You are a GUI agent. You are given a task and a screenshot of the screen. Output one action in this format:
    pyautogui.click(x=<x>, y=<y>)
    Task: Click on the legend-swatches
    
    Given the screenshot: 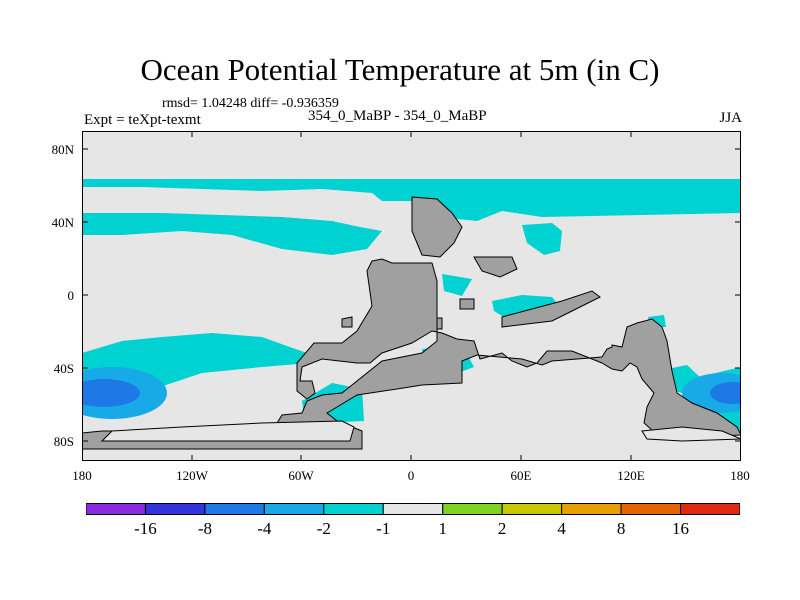 What is the action you would take?
    pyautogui.click(x=413, y=509)
    